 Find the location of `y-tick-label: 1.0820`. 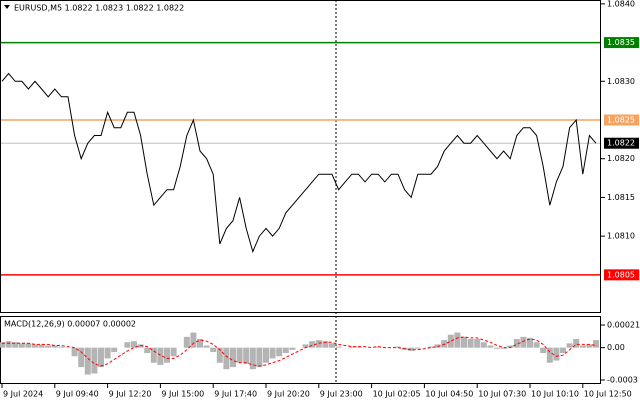

y-tick-label: 1.0820 is located at coordinates (621, 158).